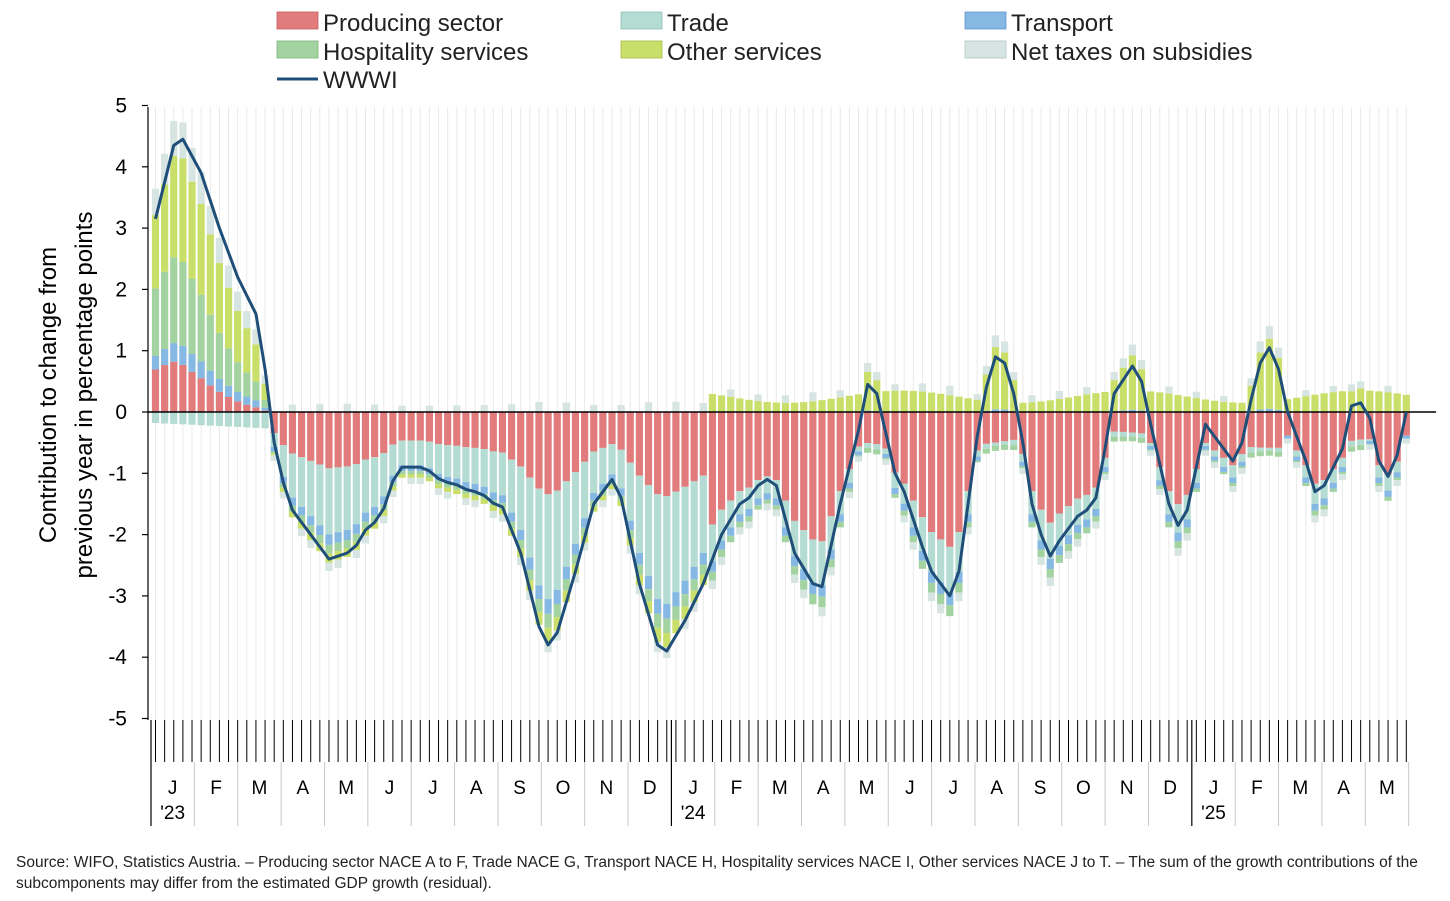 The image size is (1450, 901). What do you see at coordinates (117, 473) in the screenshot?
I see `y-tick-label: -1` at bounding box center [117, 473].